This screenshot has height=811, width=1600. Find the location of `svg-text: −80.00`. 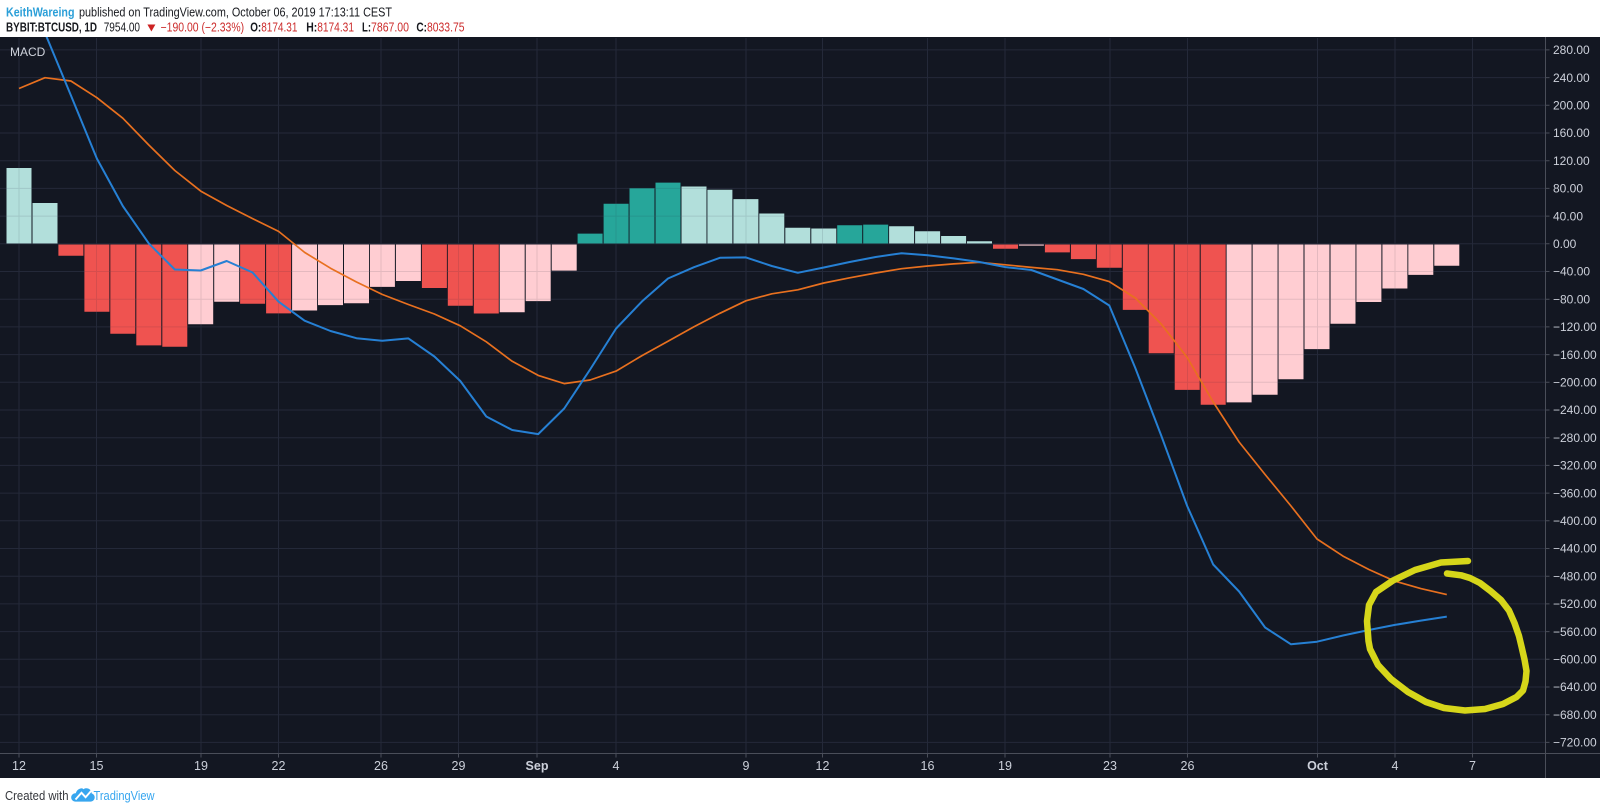

svg-text: −80.00 is located at coordinates (1571, 299).